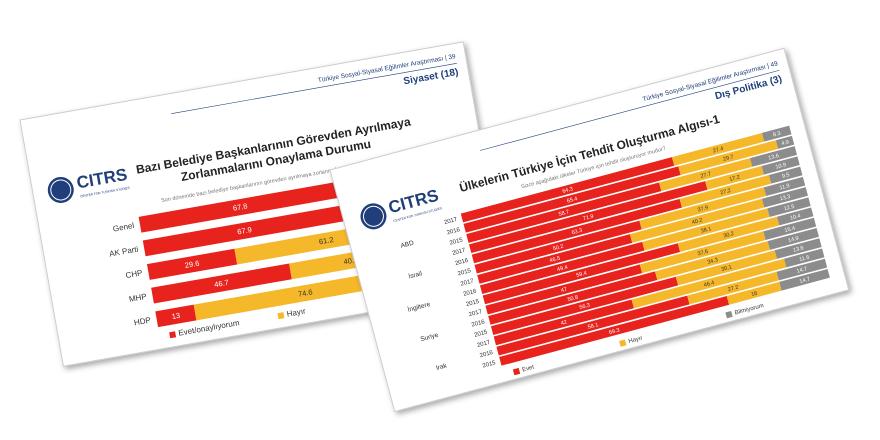 The width and height of the screenshot is (880, 440). I want to click on value-label: 11.9, so click(784, 187).